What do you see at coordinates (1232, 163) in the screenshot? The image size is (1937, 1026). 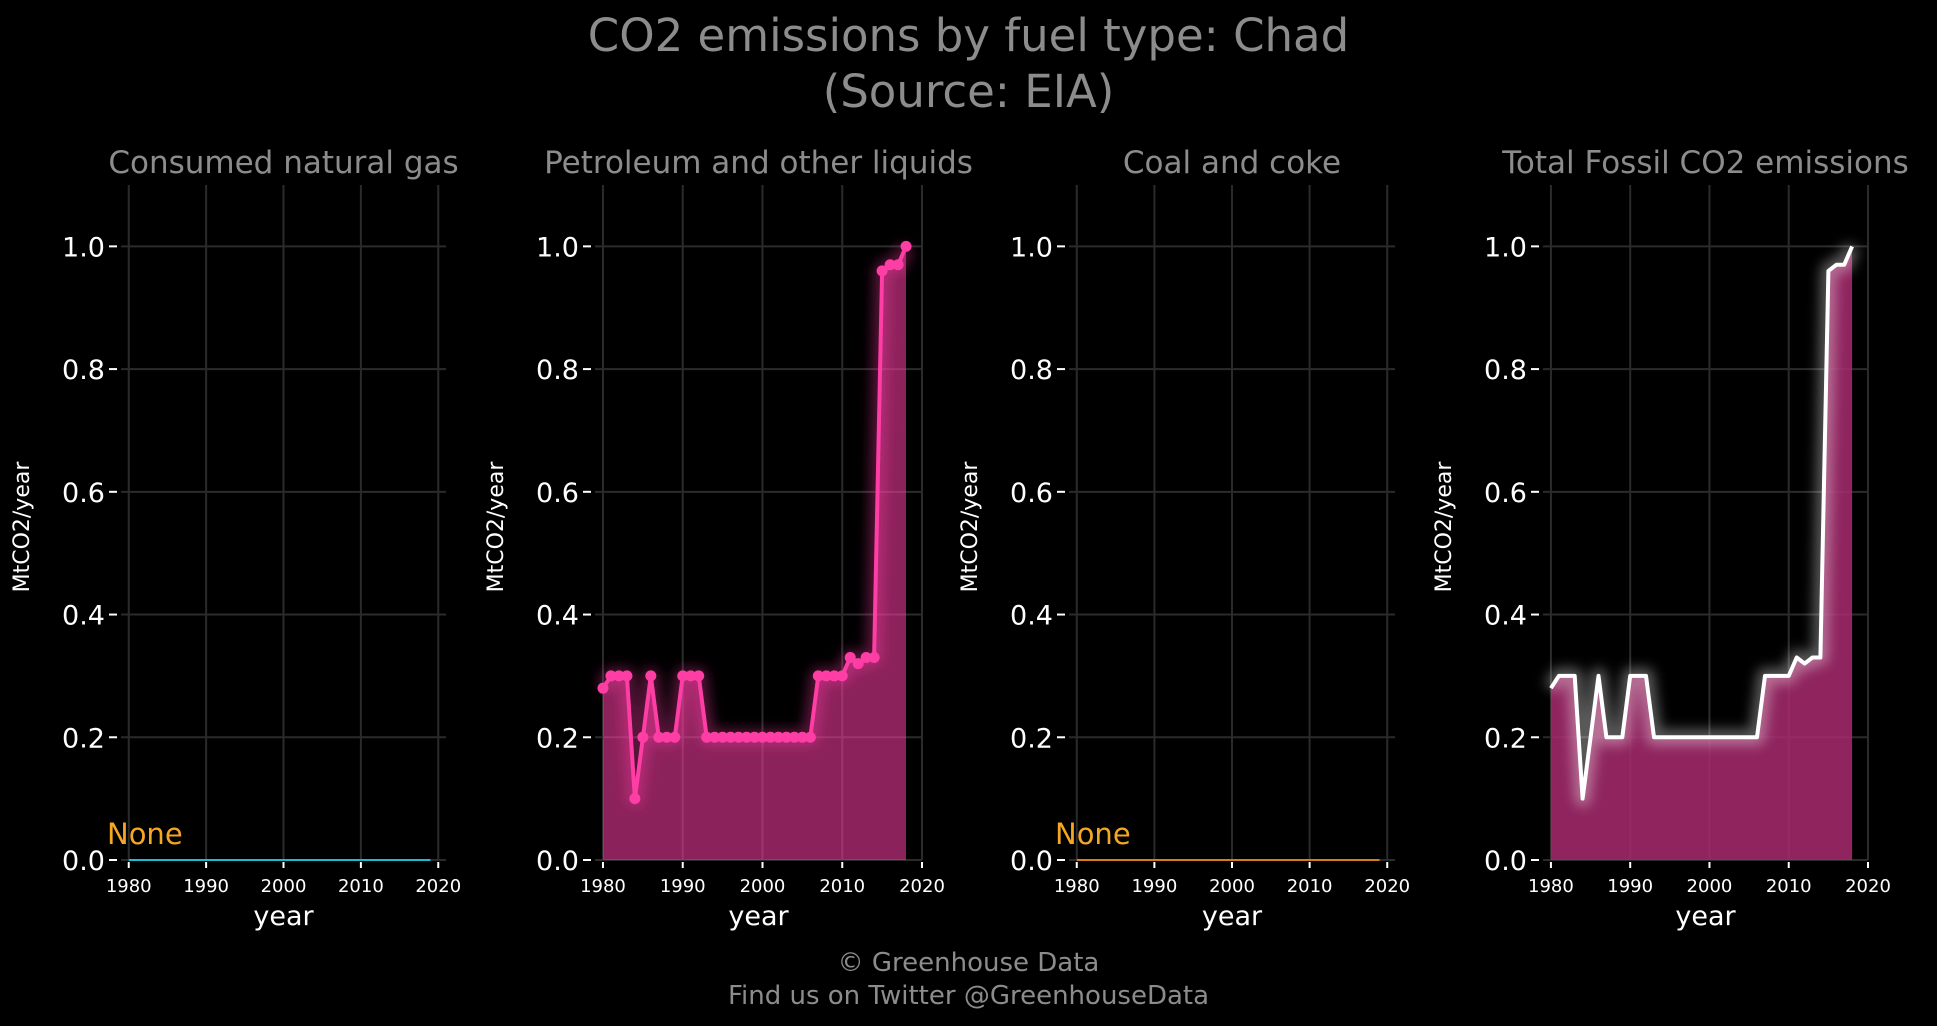 I see `chart-title: Coal and coke` at bounding box center [1232, 163].